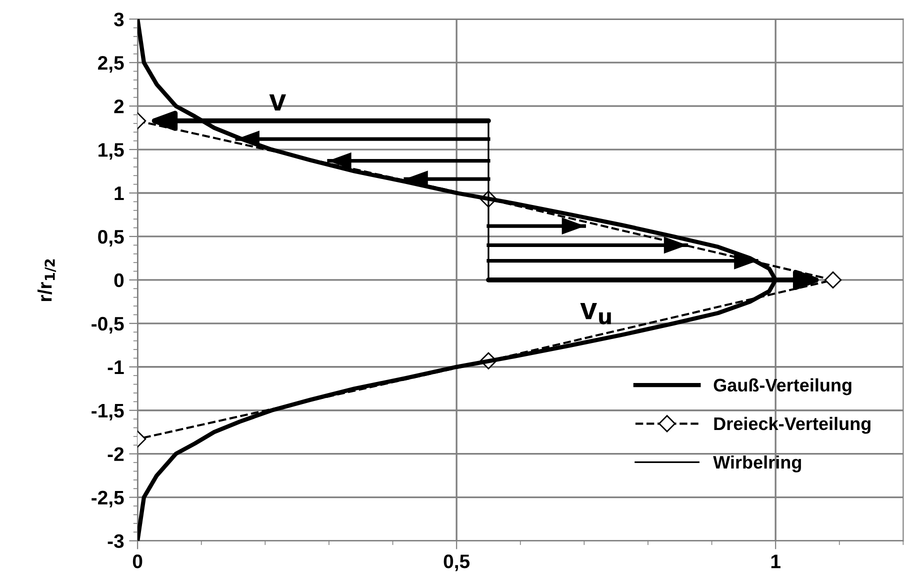  I want to click on y-tick-label: 3, so click(119, 19).